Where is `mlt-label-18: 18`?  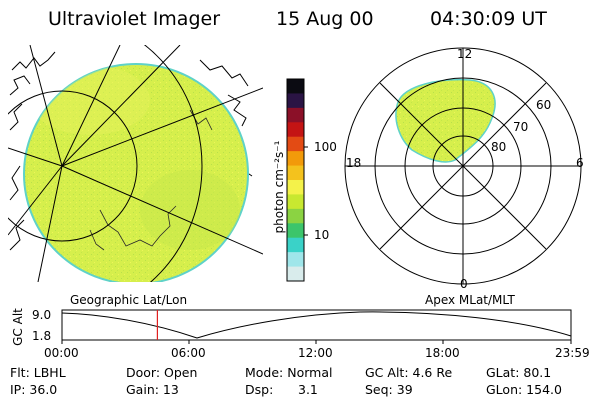 mlt-label-18: 18 is located at coordinates (354, 163).